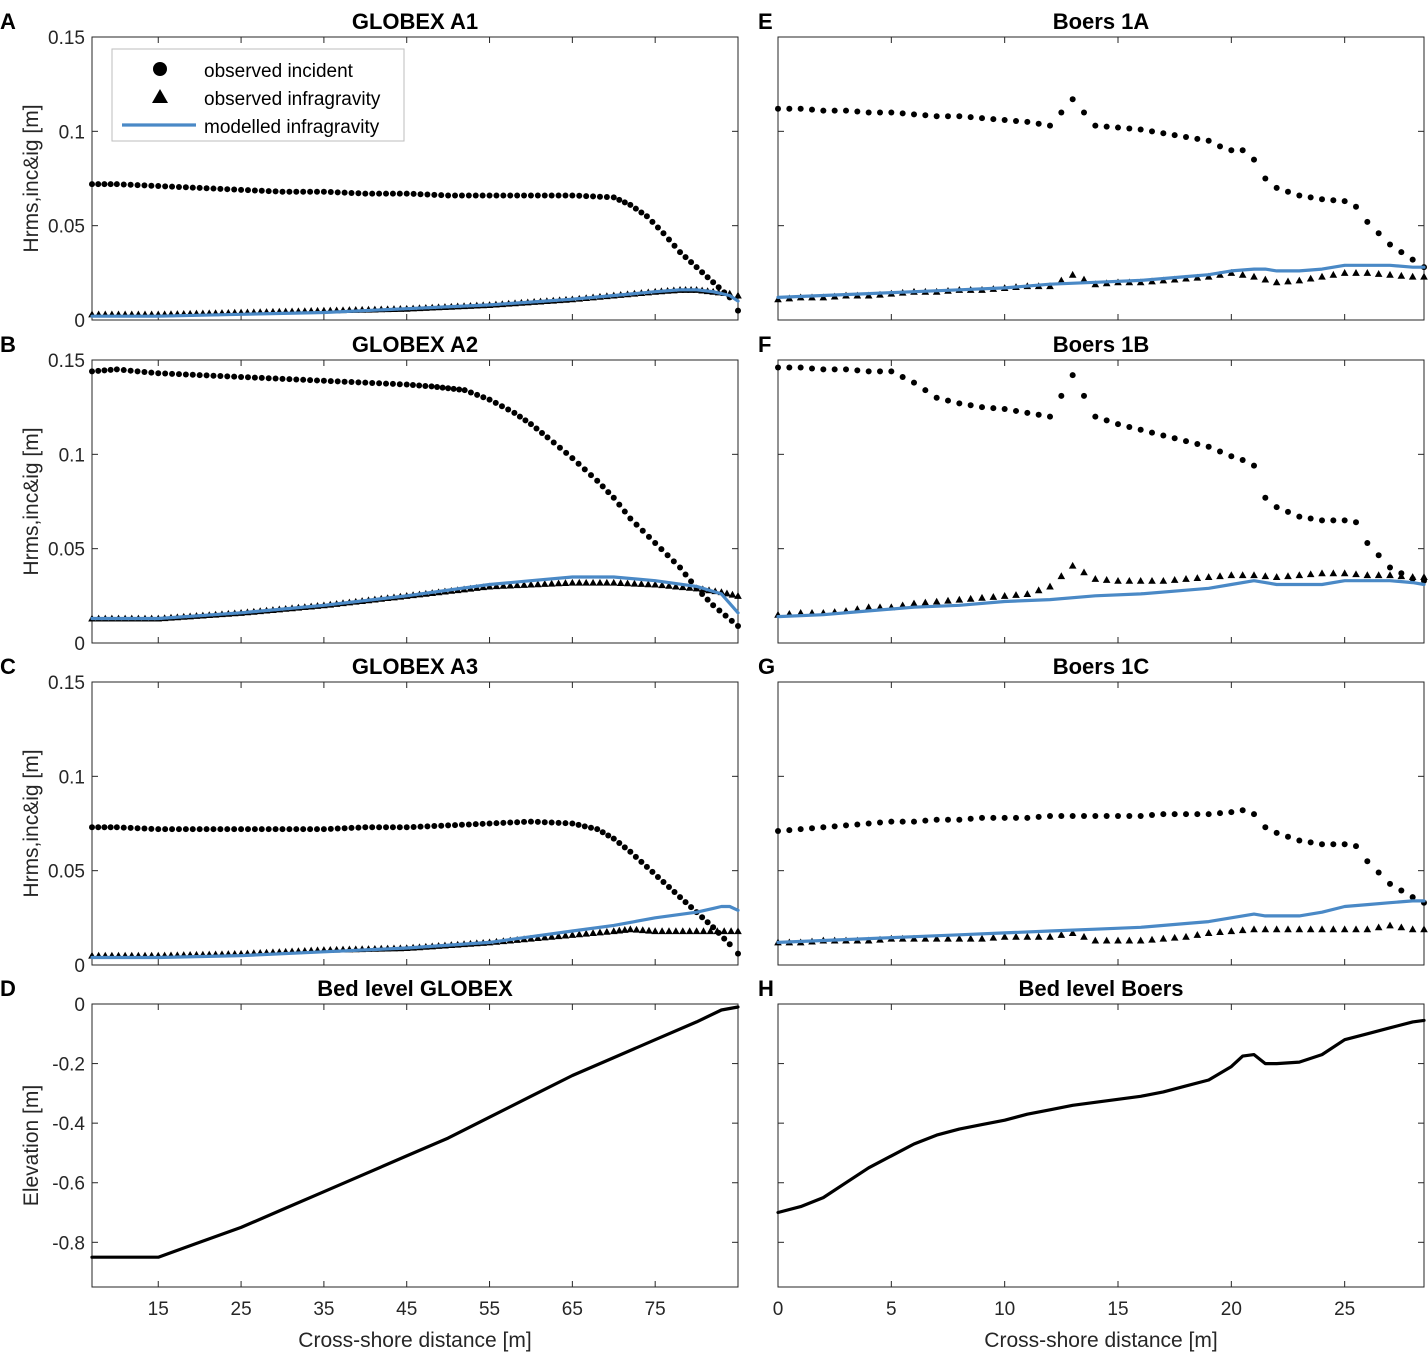 This screenshot has width=1428, height=1354. I want to click on panel-e: Boers 1A E, so click(1093, 165).